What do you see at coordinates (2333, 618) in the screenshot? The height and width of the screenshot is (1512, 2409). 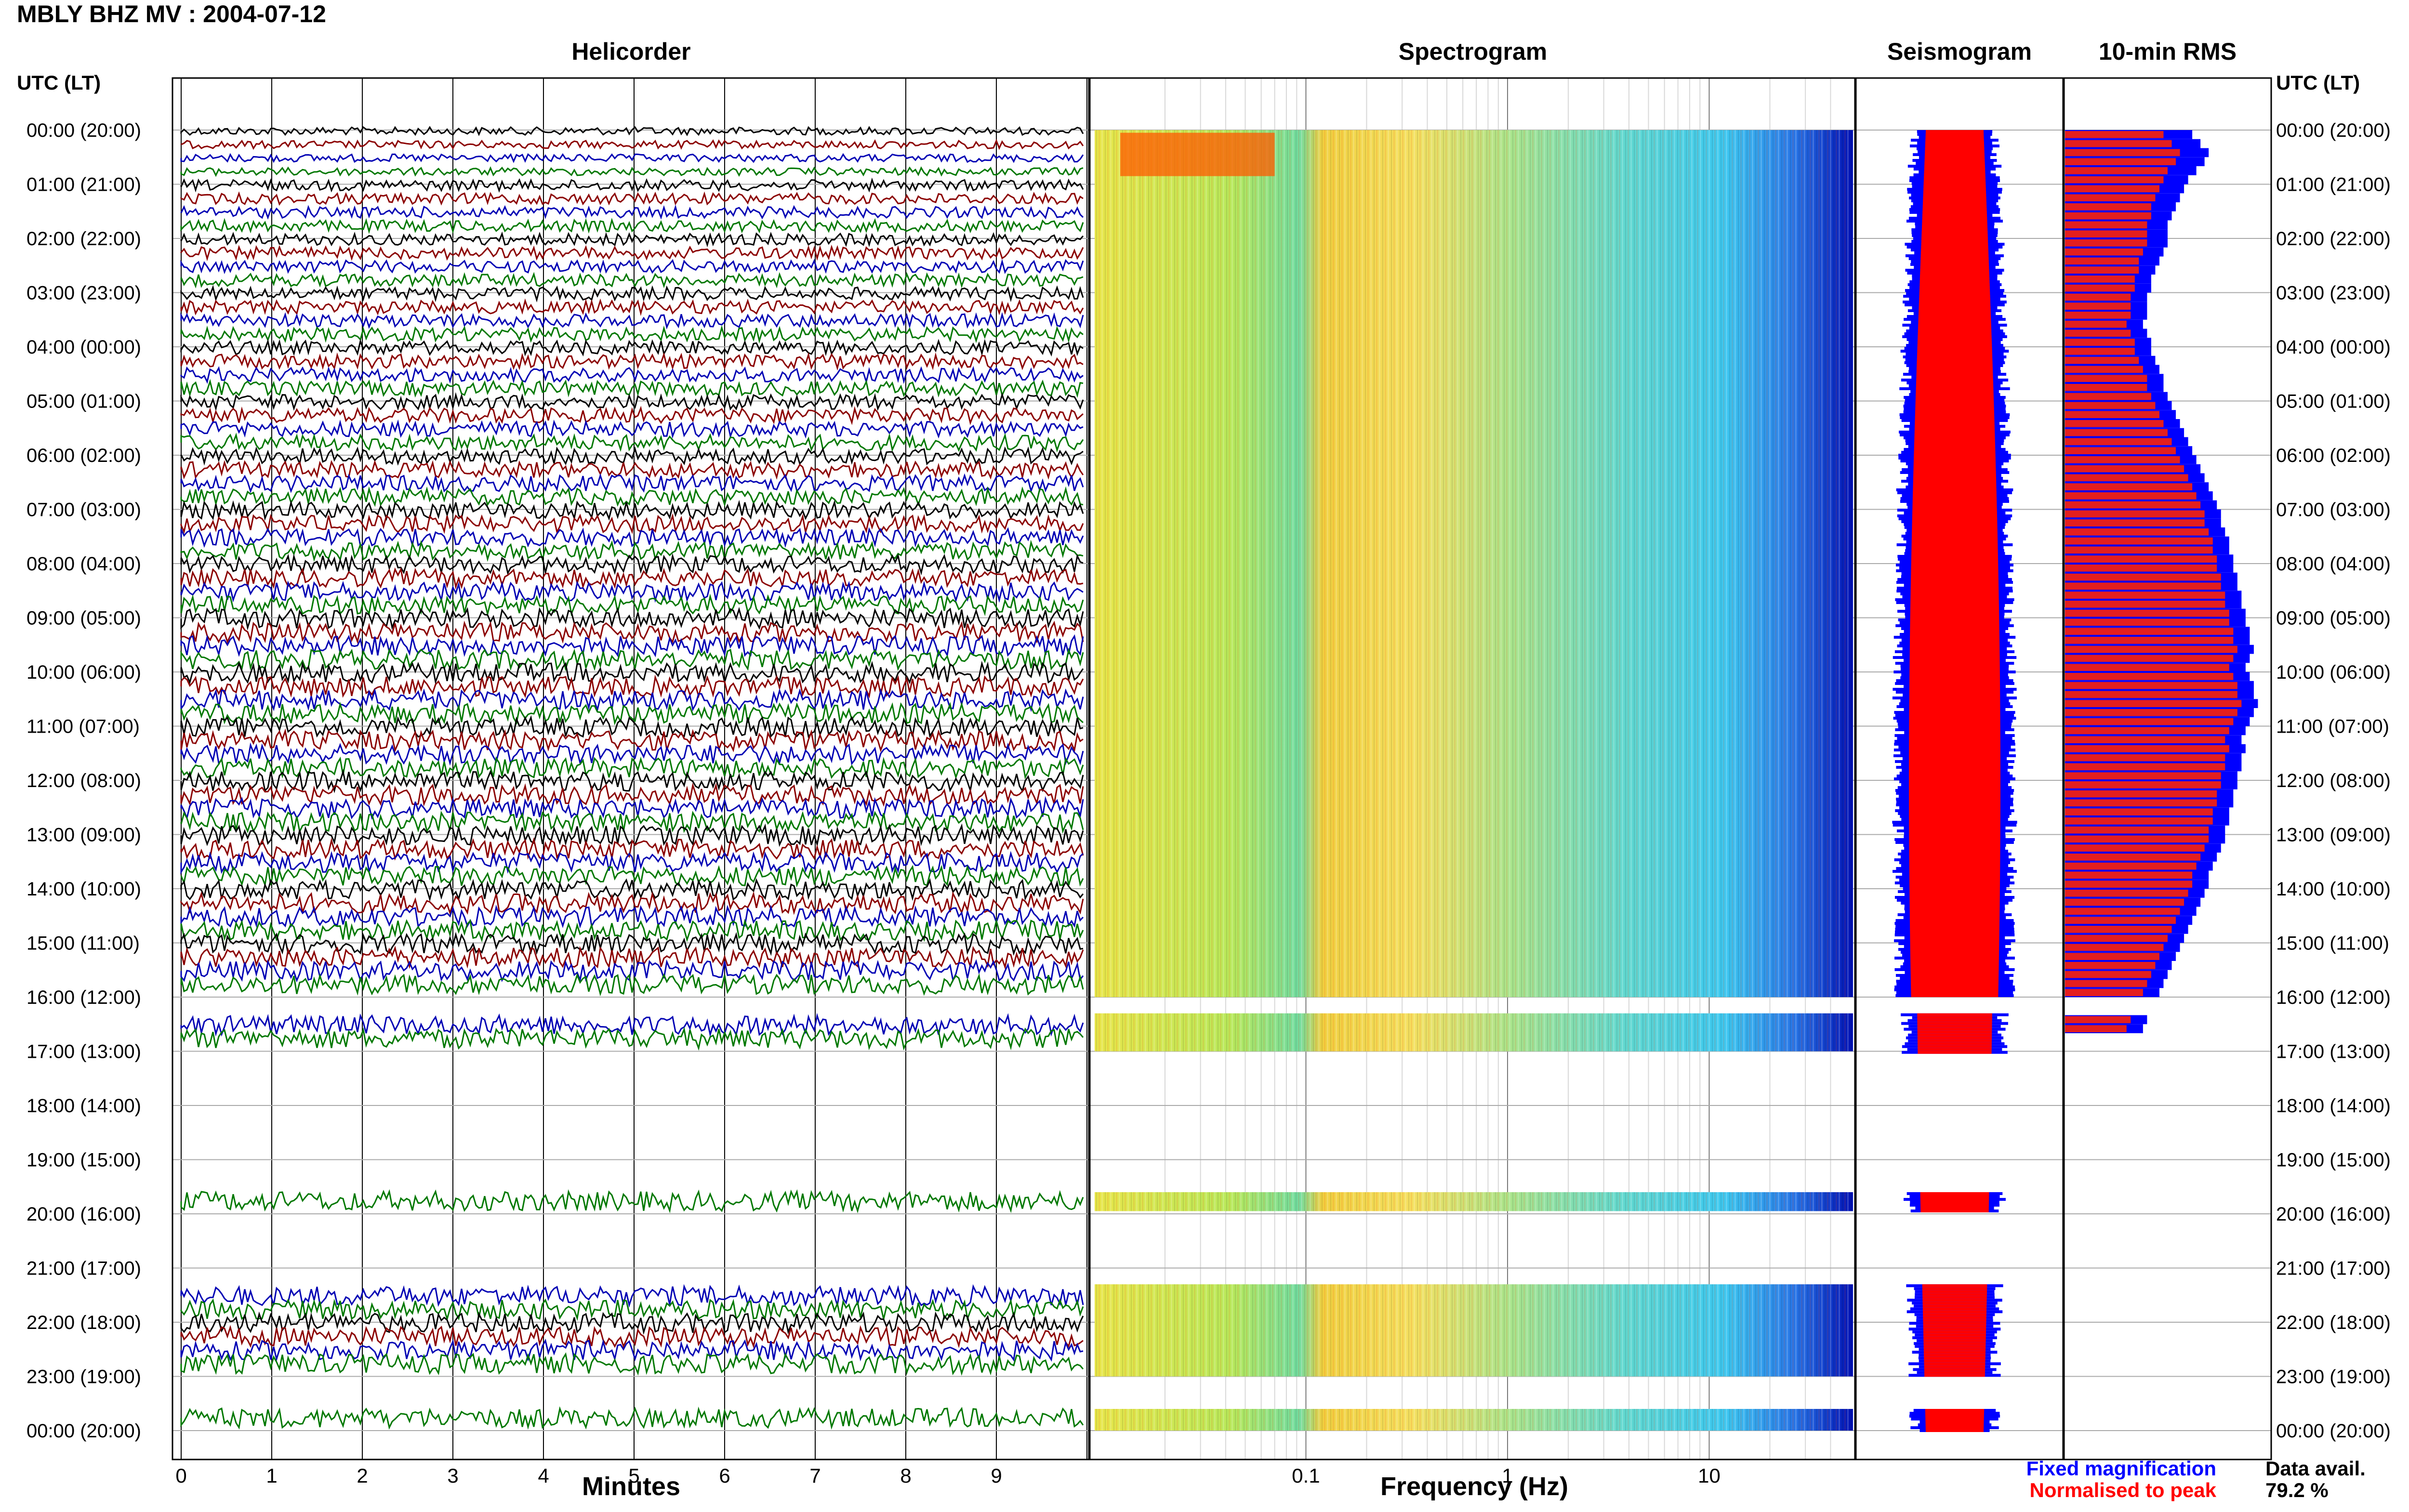 I see `time-label-right: 09:00 (05:00)` at bounding box center [2333, 618].